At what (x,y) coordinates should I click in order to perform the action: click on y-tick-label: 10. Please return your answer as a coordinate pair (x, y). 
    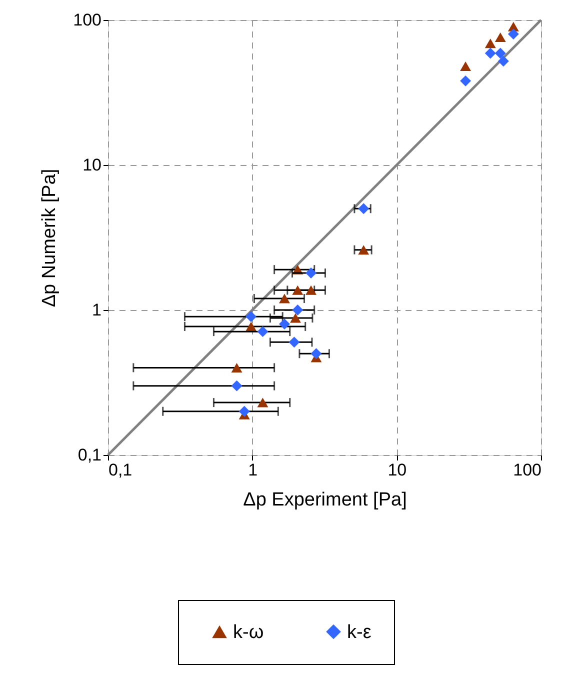
    Looking at the image, I should click on (92, 165).